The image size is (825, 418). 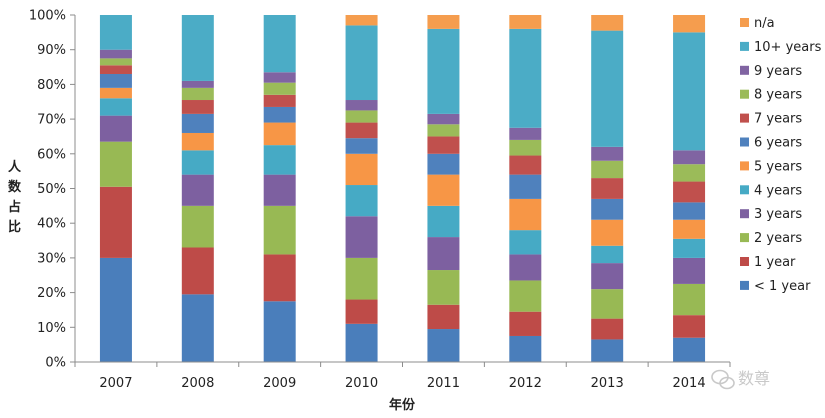 I want to click on legend-item: 3 years, so click(x=771, y=214).